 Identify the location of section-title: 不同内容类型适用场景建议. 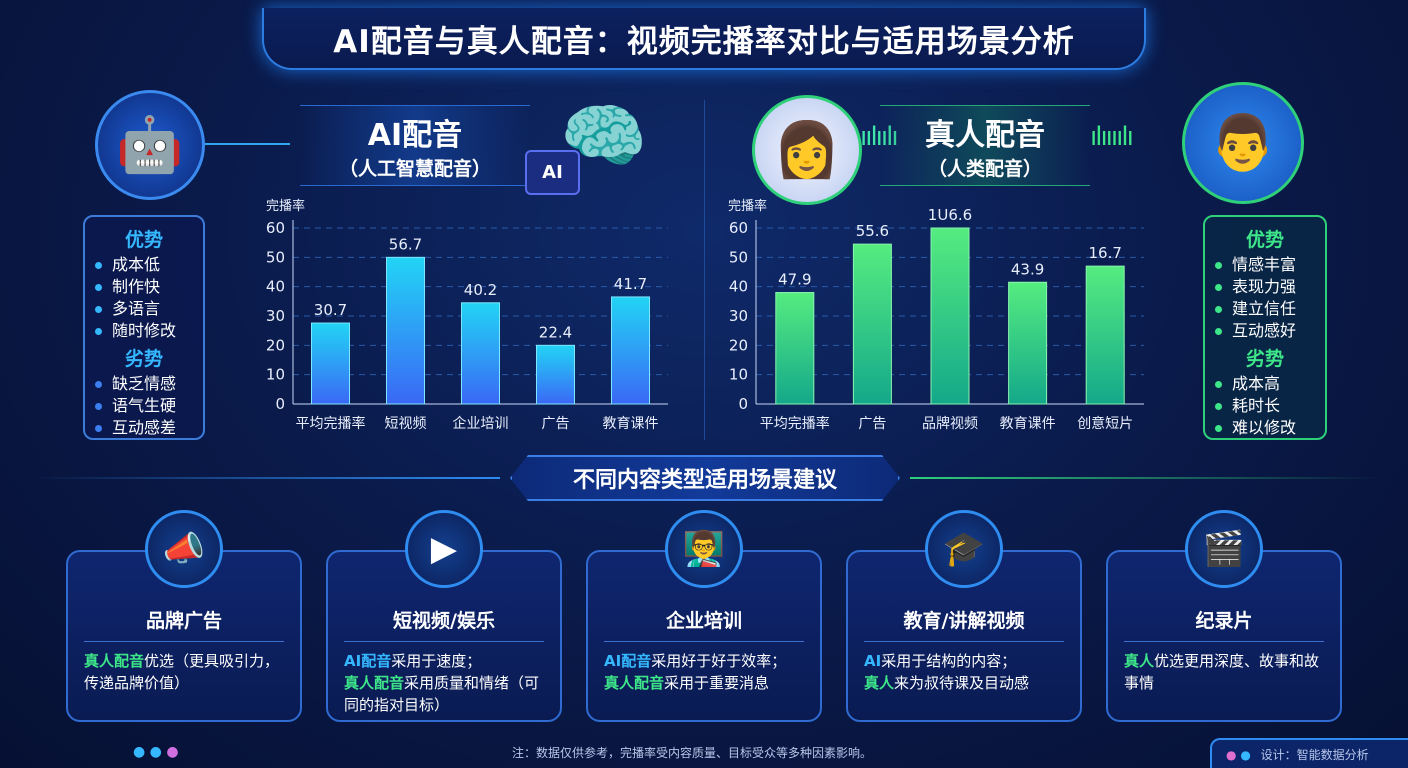
(705, 478).